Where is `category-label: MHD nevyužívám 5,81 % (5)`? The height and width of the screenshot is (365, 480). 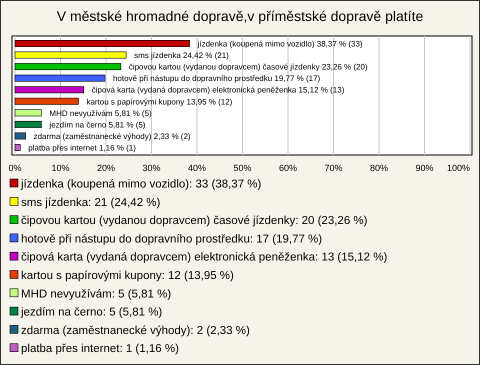 category-label: MHD nevyužívám 5,81 % (5) is located at coordinates (100, 113).